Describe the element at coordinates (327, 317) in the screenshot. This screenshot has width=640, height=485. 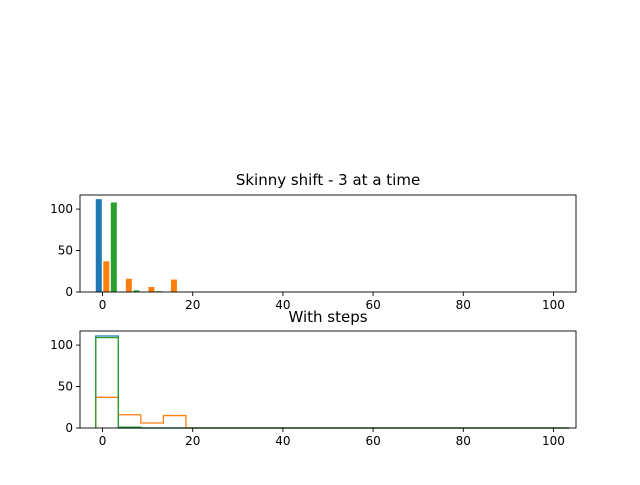
I see `chart-title: With steps` at that location.